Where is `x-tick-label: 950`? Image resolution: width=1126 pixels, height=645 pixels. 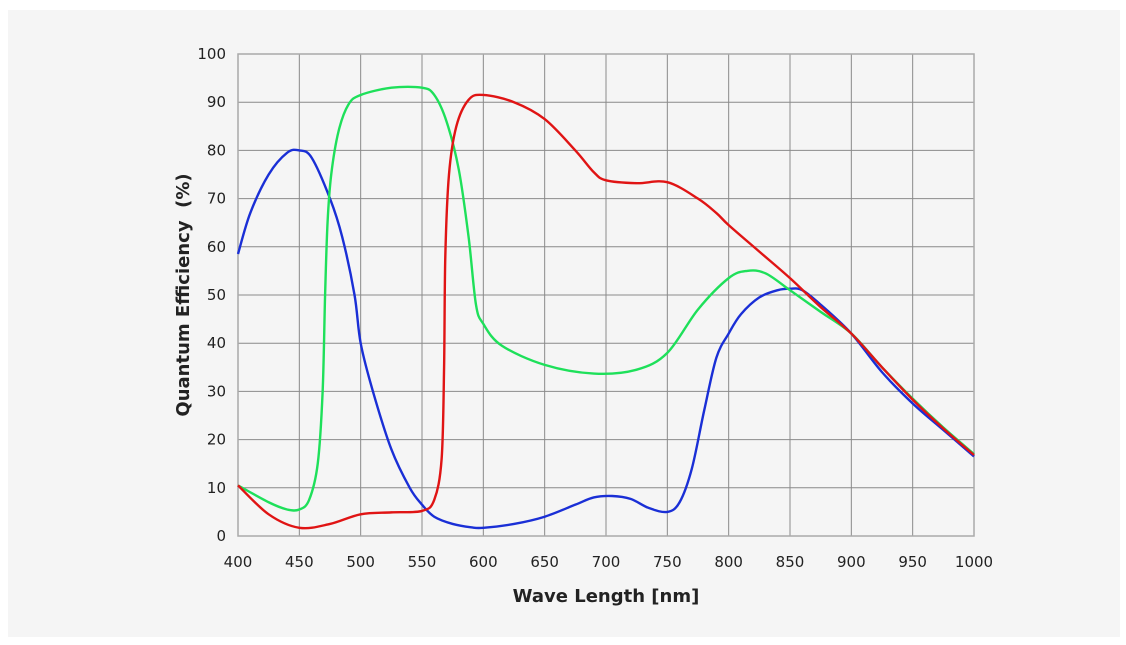 x-tick-label: 950 is located at coordinates (912, 562).